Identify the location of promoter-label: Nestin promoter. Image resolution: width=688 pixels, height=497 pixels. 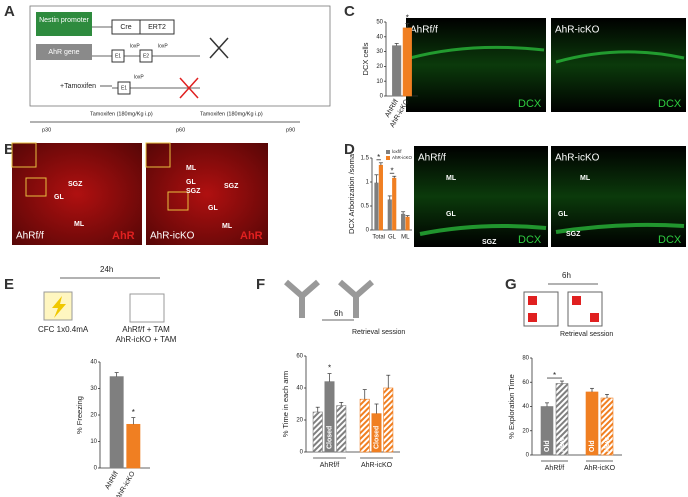
(64, 20).